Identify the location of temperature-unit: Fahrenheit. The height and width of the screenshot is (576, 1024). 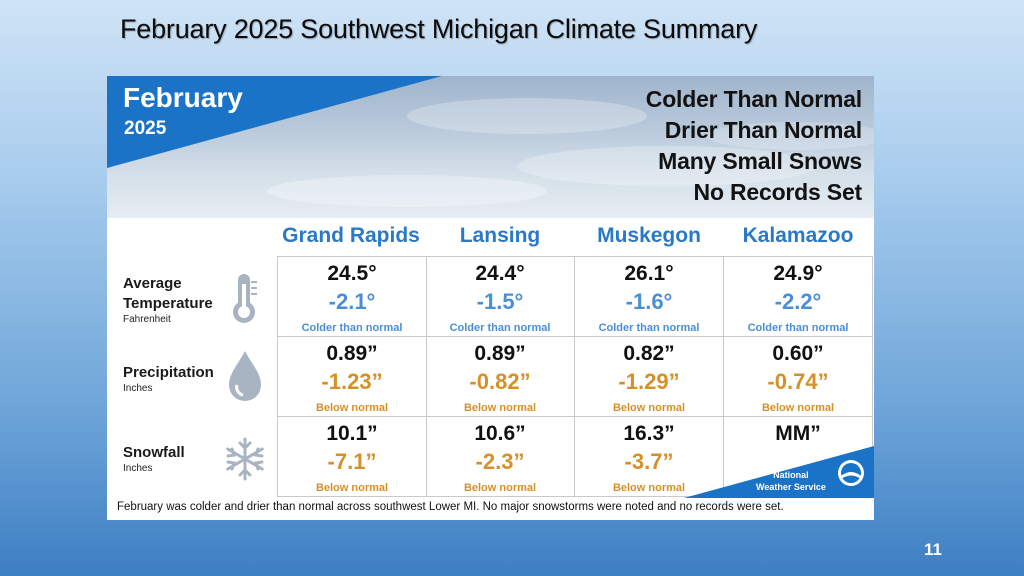
(147, 319).